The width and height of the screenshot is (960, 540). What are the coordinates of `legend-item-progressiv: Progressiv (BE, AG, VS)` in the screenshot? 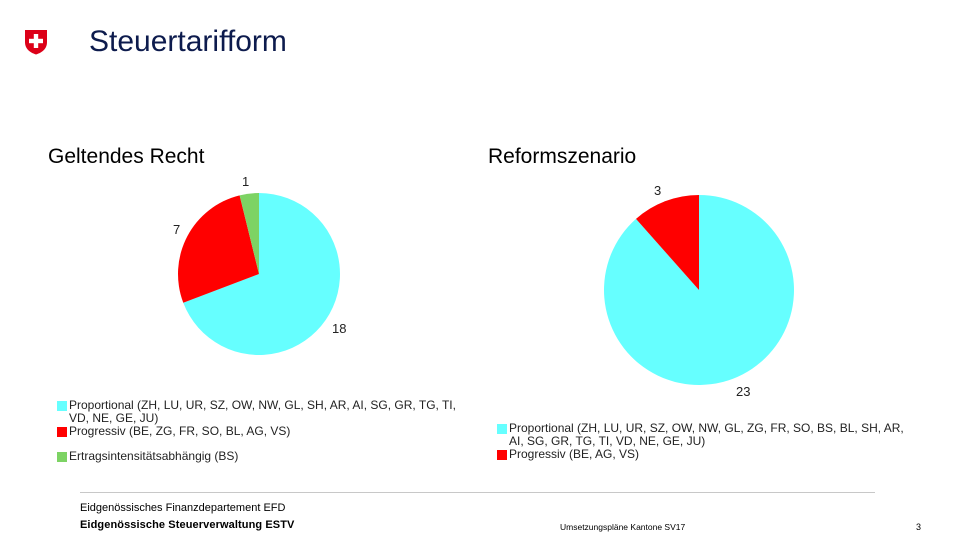 It's located at (707, 454).